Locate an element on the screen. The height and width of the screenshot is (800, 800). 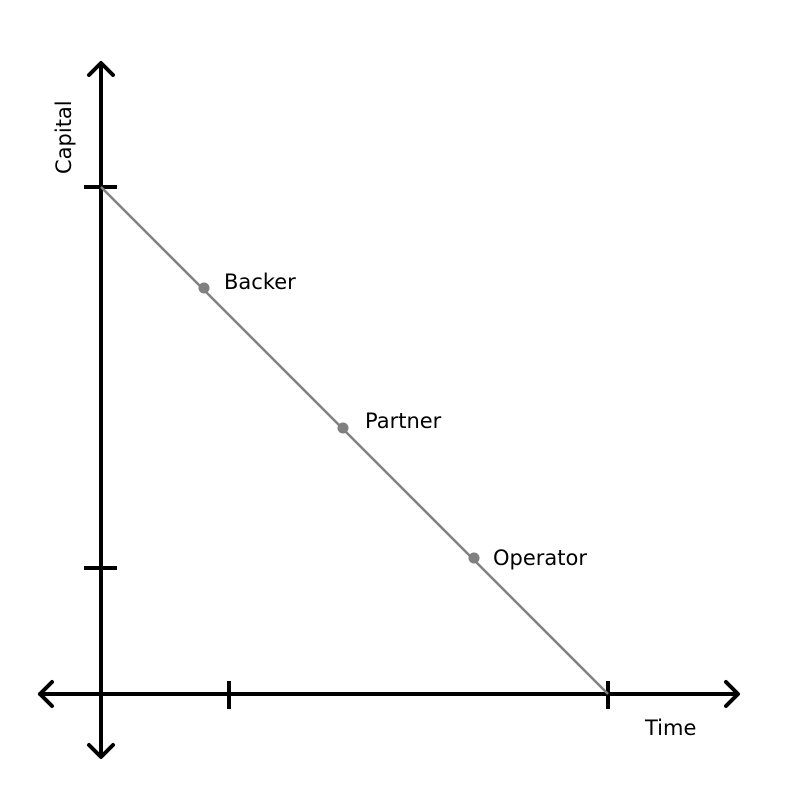
x-axis-arrow-left is located at coordinates (46, 694).